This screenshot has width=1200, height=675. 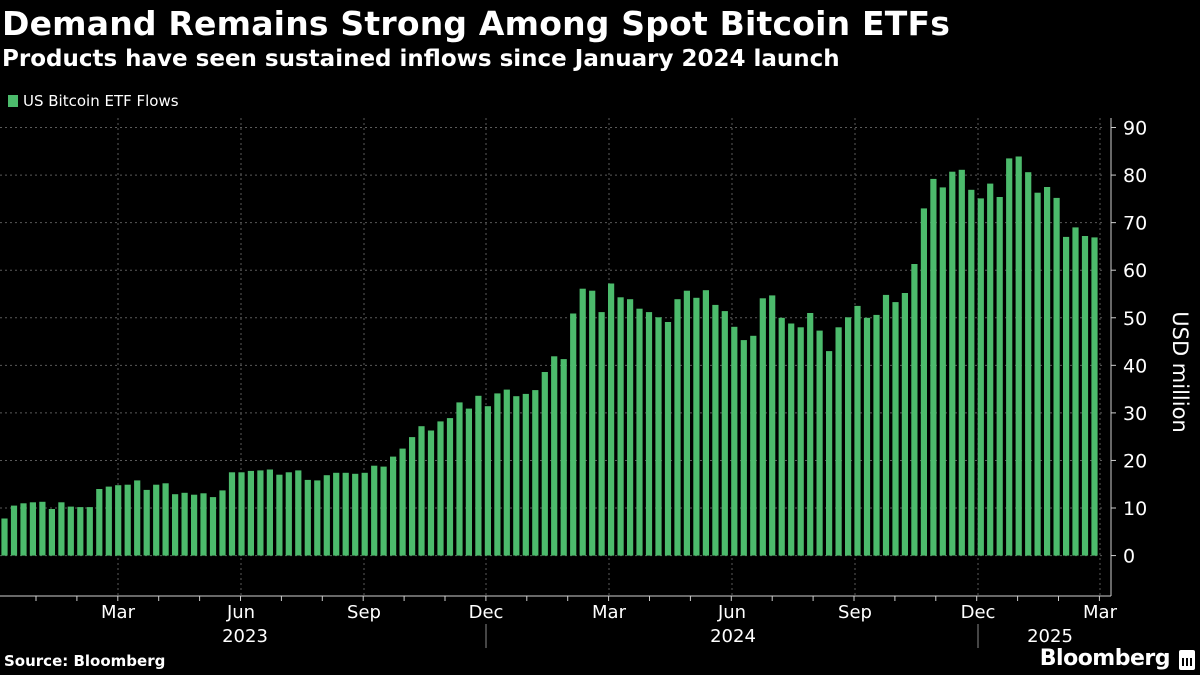 What do you see at coordinates (85, 661) in the screenshot?
I see `source-note: Source: Bloomberg` at bounding box center [85, 661].